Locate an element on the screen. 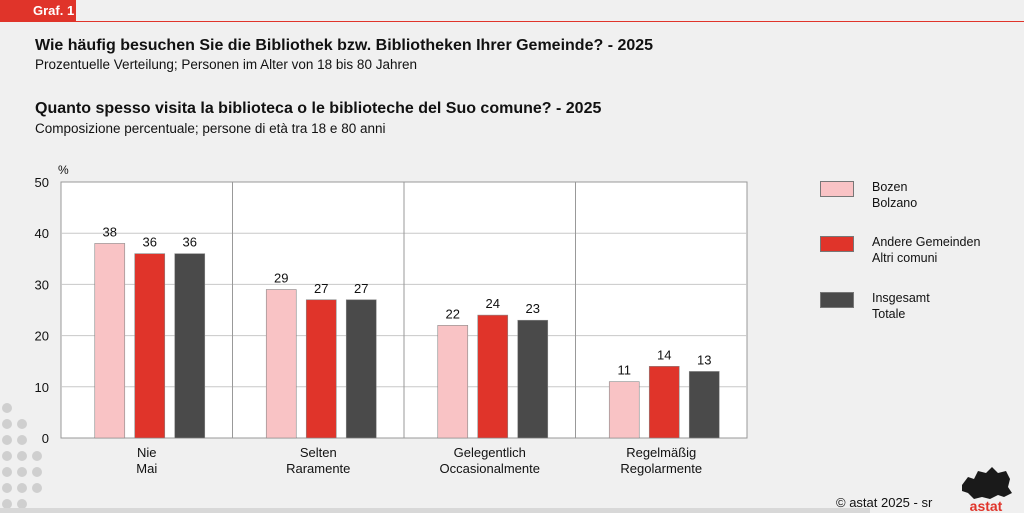 The width and height of the screenshot is (1024, 513). legend-swatch-insgesamt is located at coordinates (837, 300).